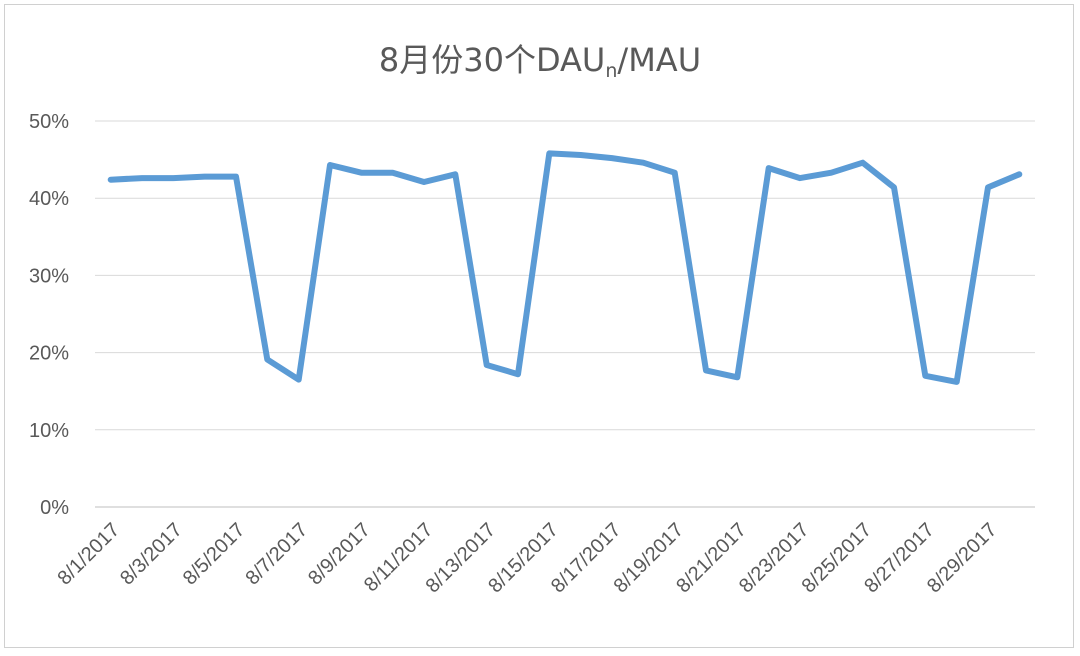 Image resolution: width=1080 pixels, height=656 pixels. Describe the element at coordinates (88, 554) in the screenshot. I see `x-tick-label: 8/1/2017` at that location.